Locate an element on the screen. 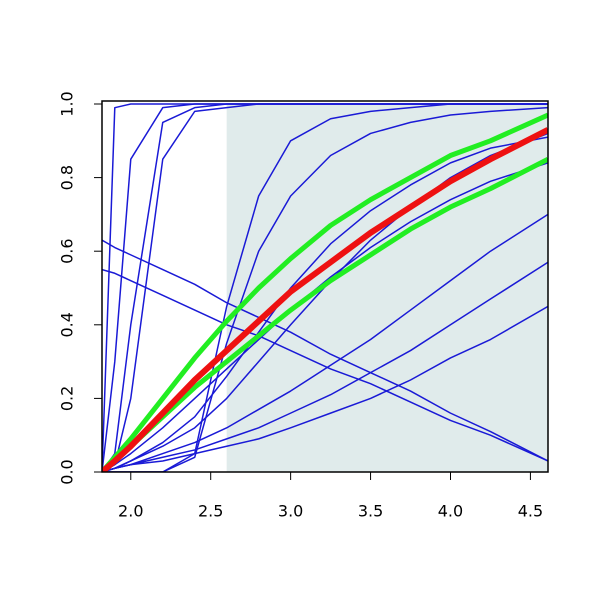 This screenshot has width=600, height=604. y-tick-label: 0.0 is located at coordinates (67, 471).